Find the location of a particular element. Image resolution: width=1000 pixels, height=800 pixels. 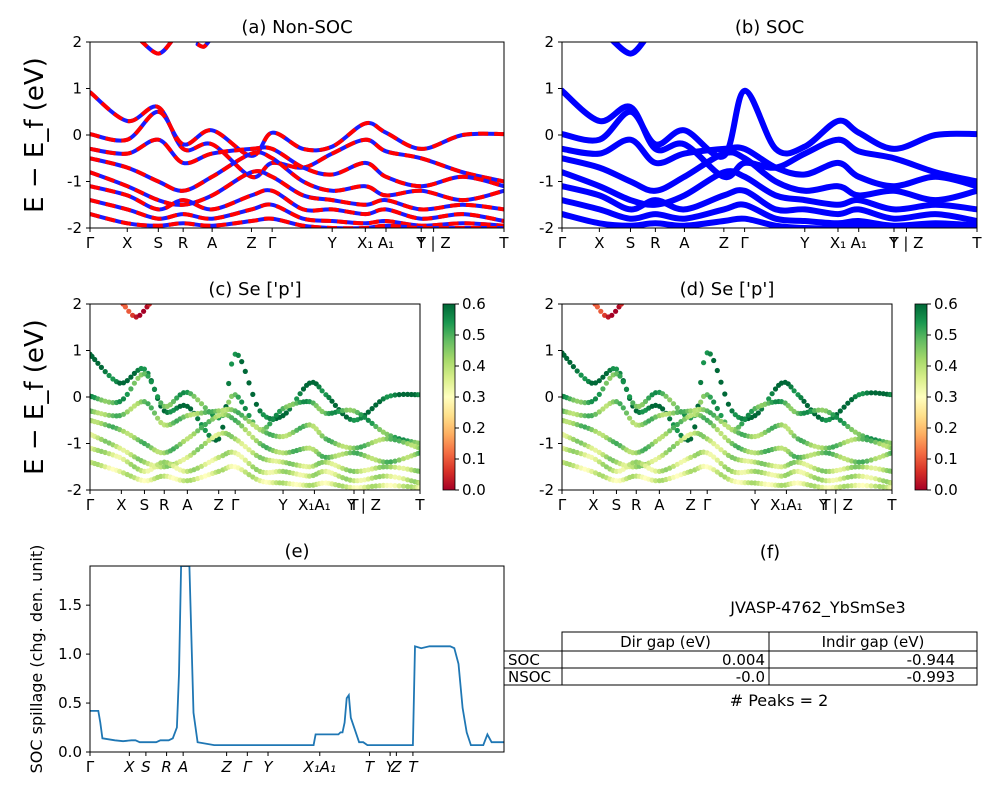

panel-e-plot is located at coordinates (297, 656).